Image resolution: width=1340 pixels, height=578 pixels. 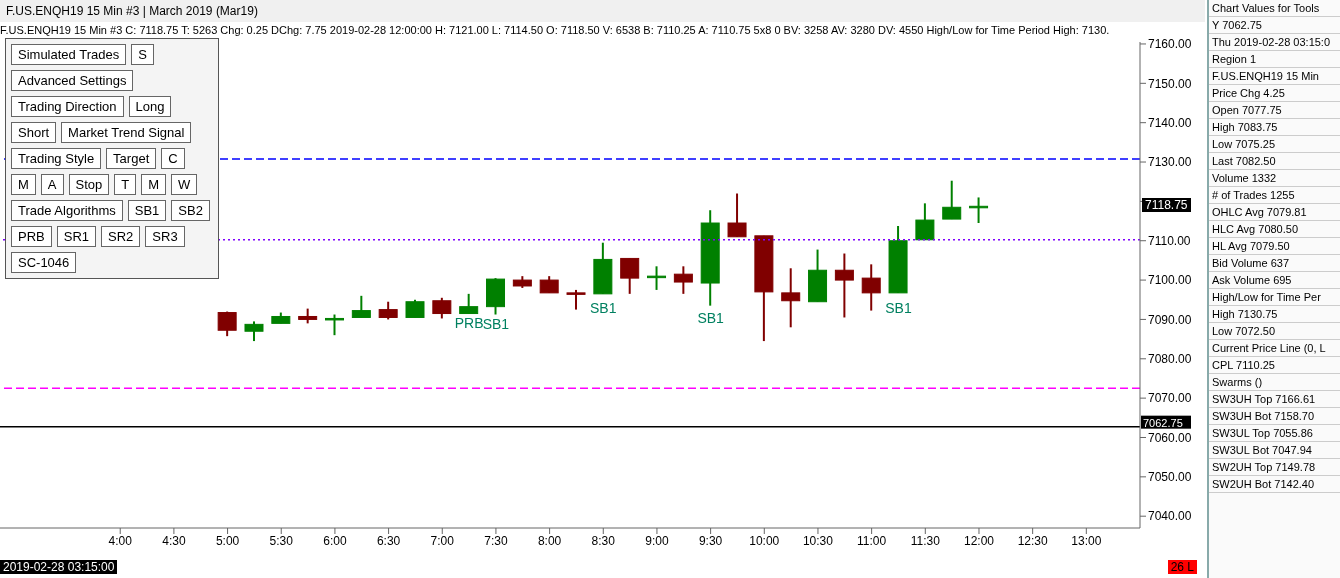 I want to click on annotation: Trade Algorithms, so click(x=67, y=210).